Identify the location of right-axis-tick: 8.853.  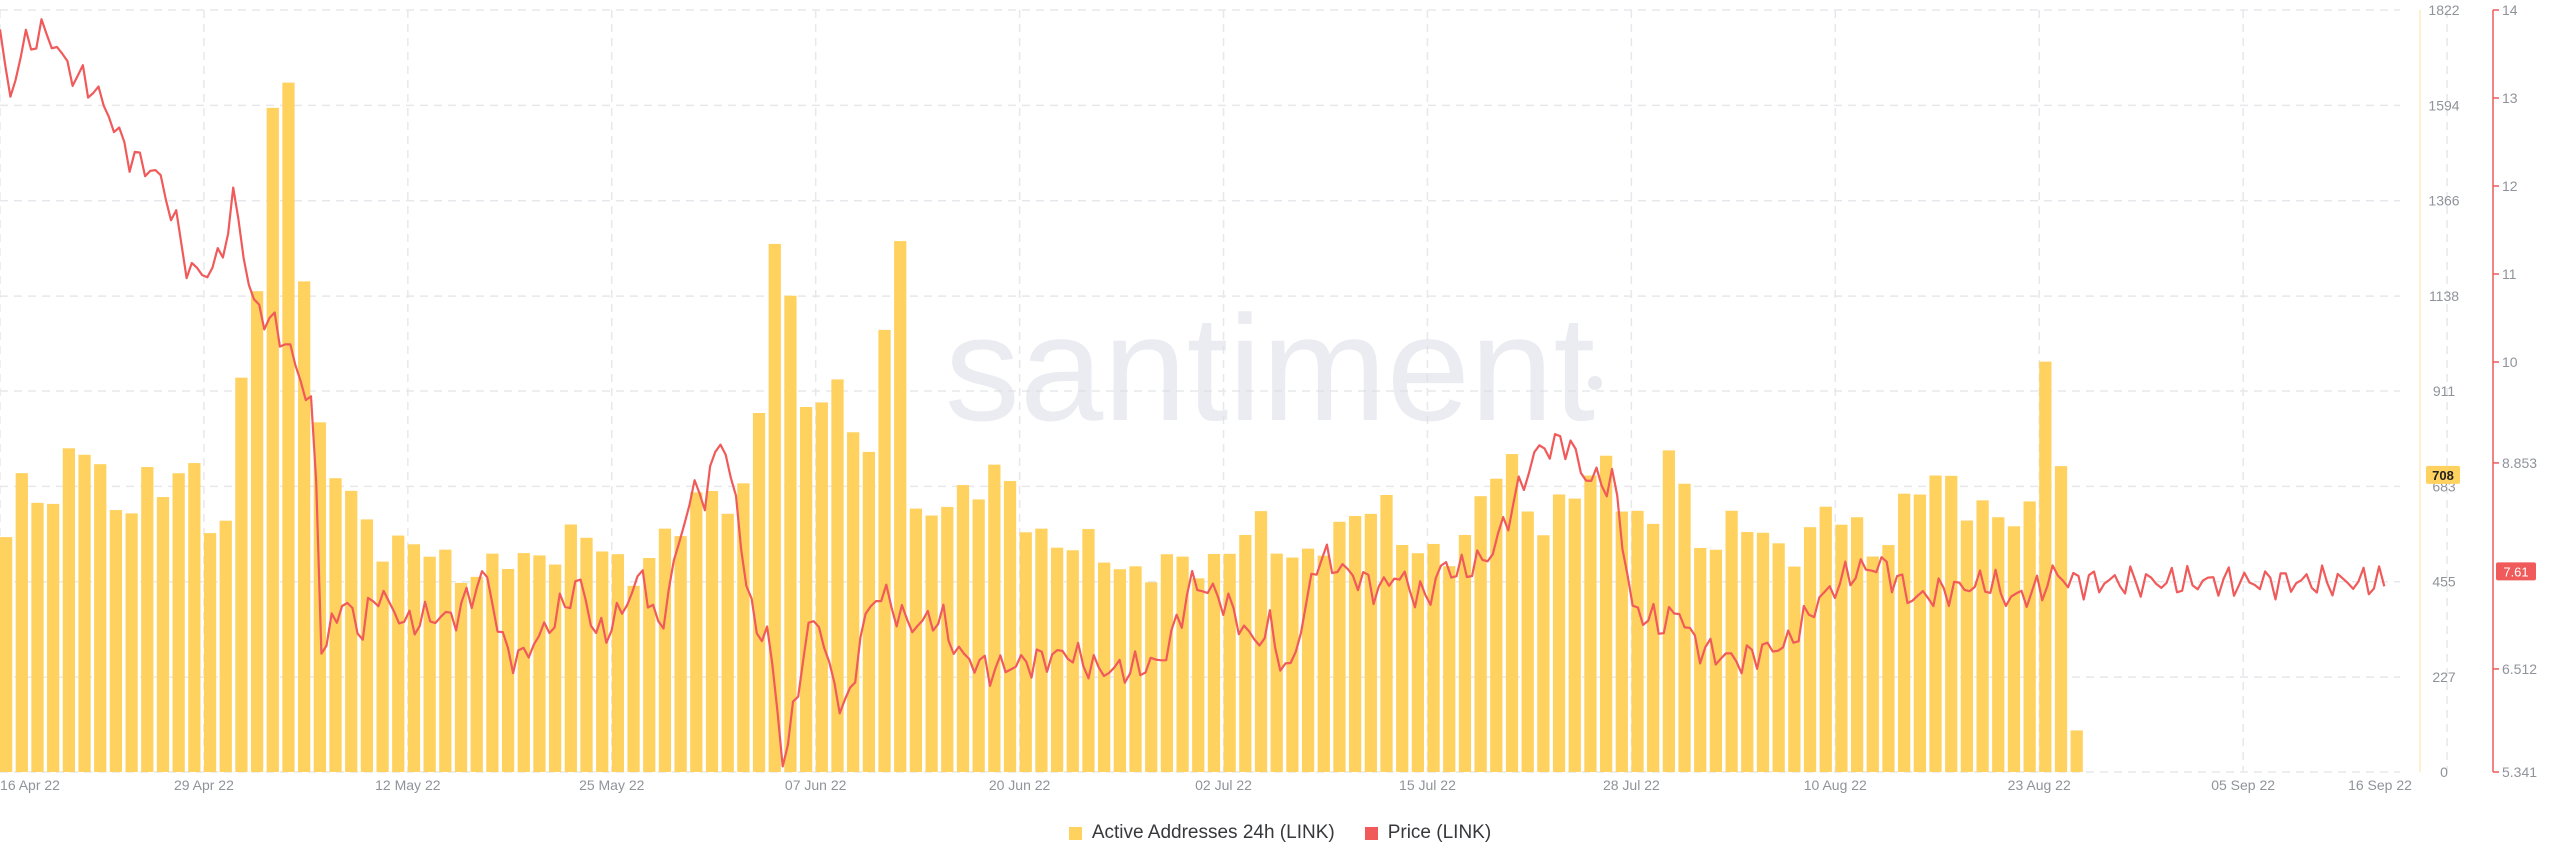
(2519, 463).